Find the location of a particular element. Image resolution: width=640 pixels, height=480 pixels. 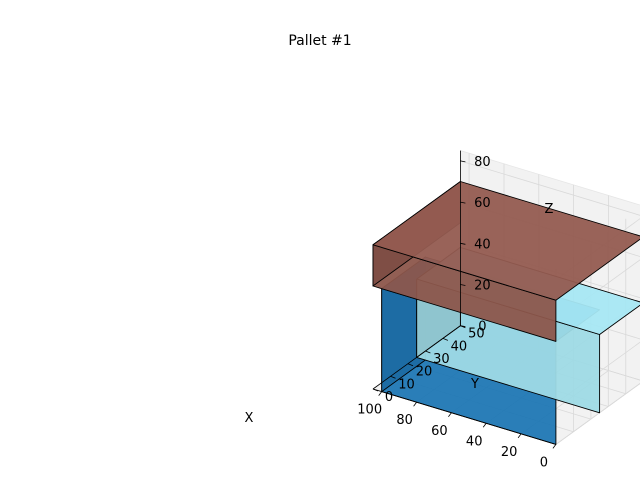

x-tick-label: 100 is located at coordinates (369, 410).